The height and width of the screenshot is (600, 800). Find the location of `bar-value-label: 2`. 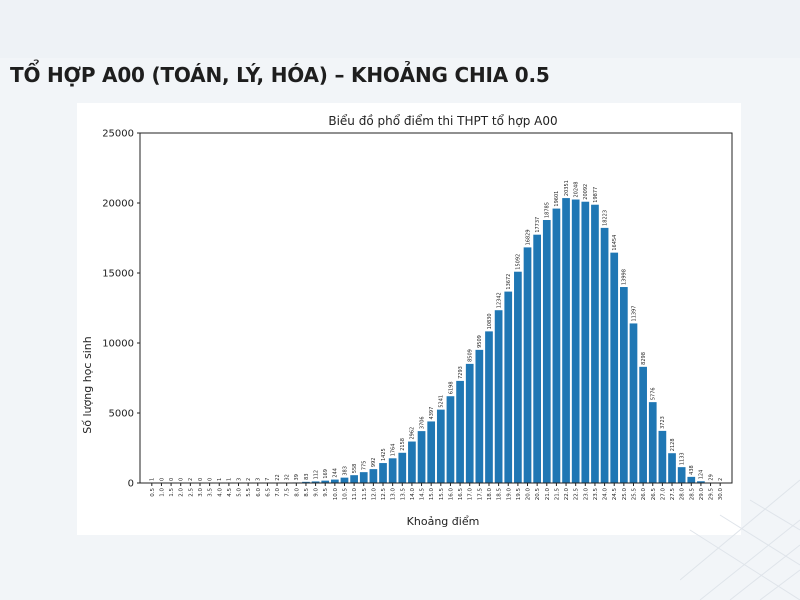

bar-value-label: 2 is located at coordinates (721, 479).